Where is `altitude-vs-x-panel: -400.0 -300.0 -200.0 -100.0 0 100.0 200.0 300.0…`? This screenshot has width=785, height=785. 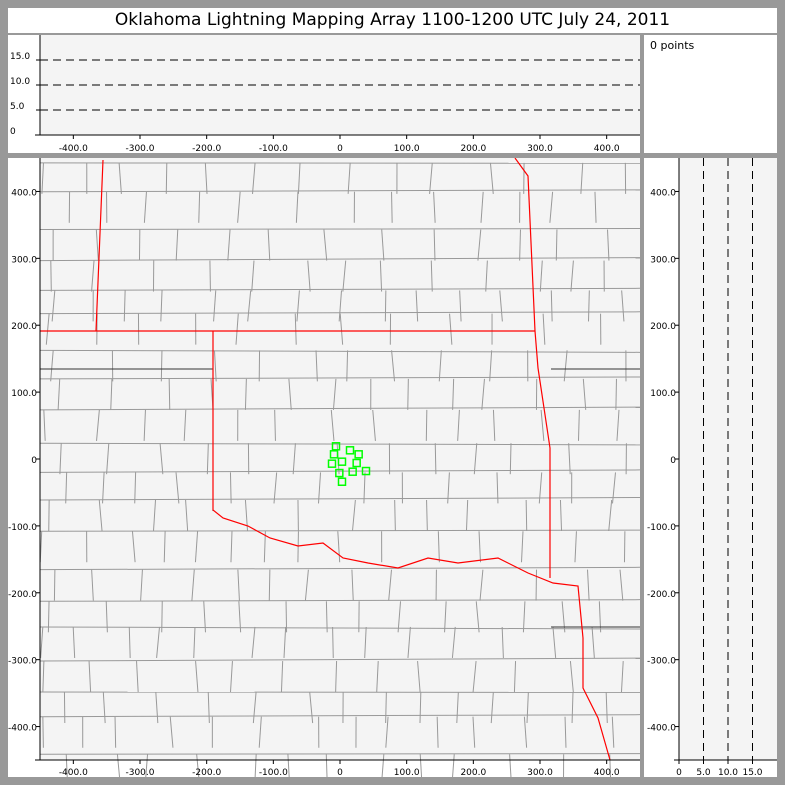
altitude-vs-x-panel: -400.0 -300.0 -200.0 -100.0 0 100.0 200.0 300.0… is located at coordinates (324, 94).